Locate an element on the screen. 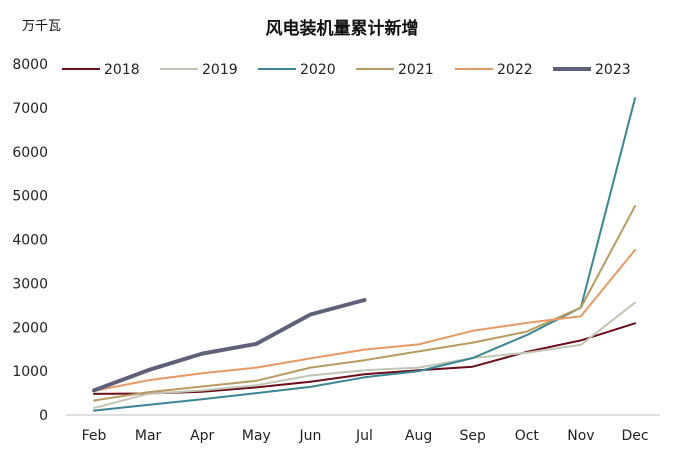 The height and width of the screenshot is (457, 685). chart-title: 风电装机量累计新增 is located at coordinates (342, 28).